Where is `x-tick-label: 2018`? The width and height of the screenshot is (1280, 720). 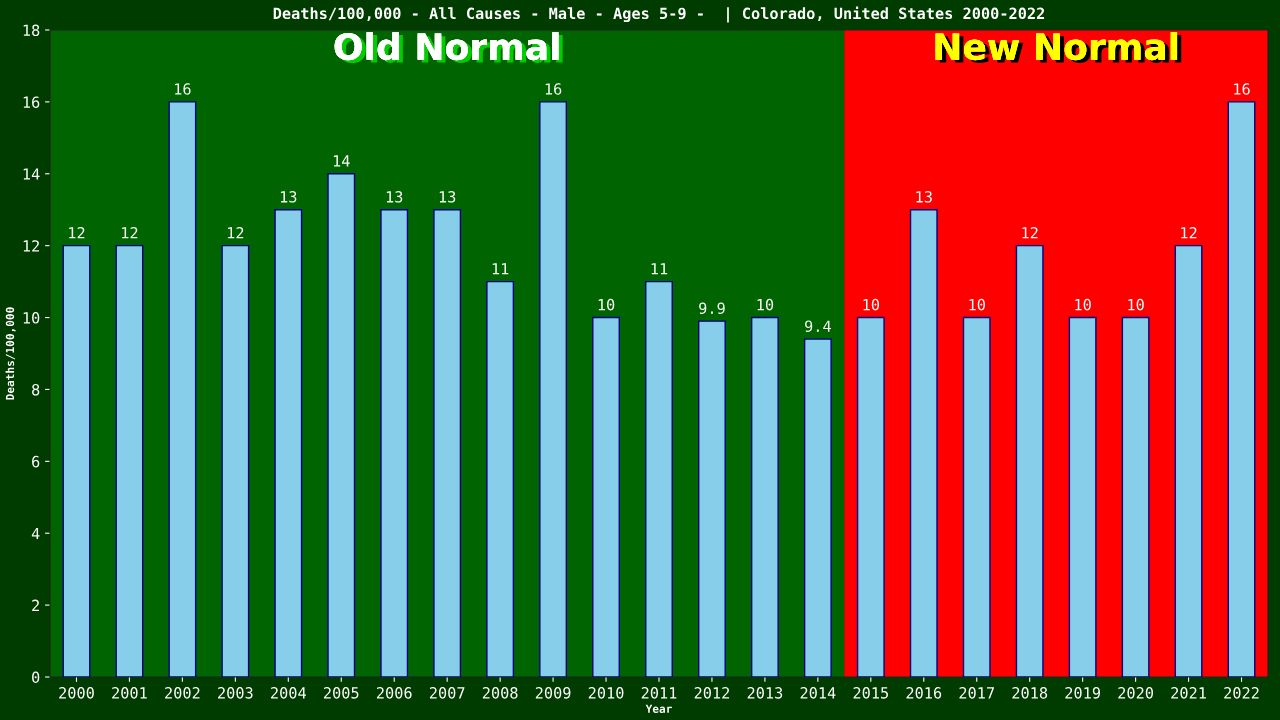 x-tick-label: 2018 is located at coordinates (1030, 693).